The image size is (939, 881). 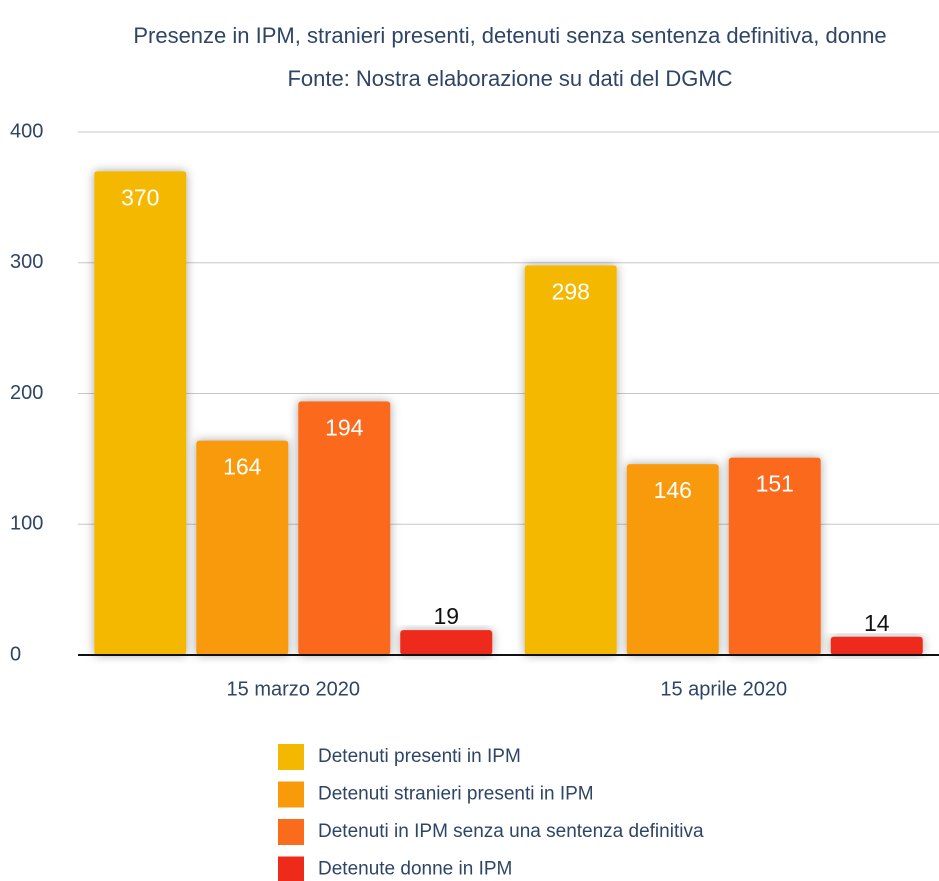 I want to click on legend-label: Detenuti stranieri presenti in IPM, so click(x=456, y=794).